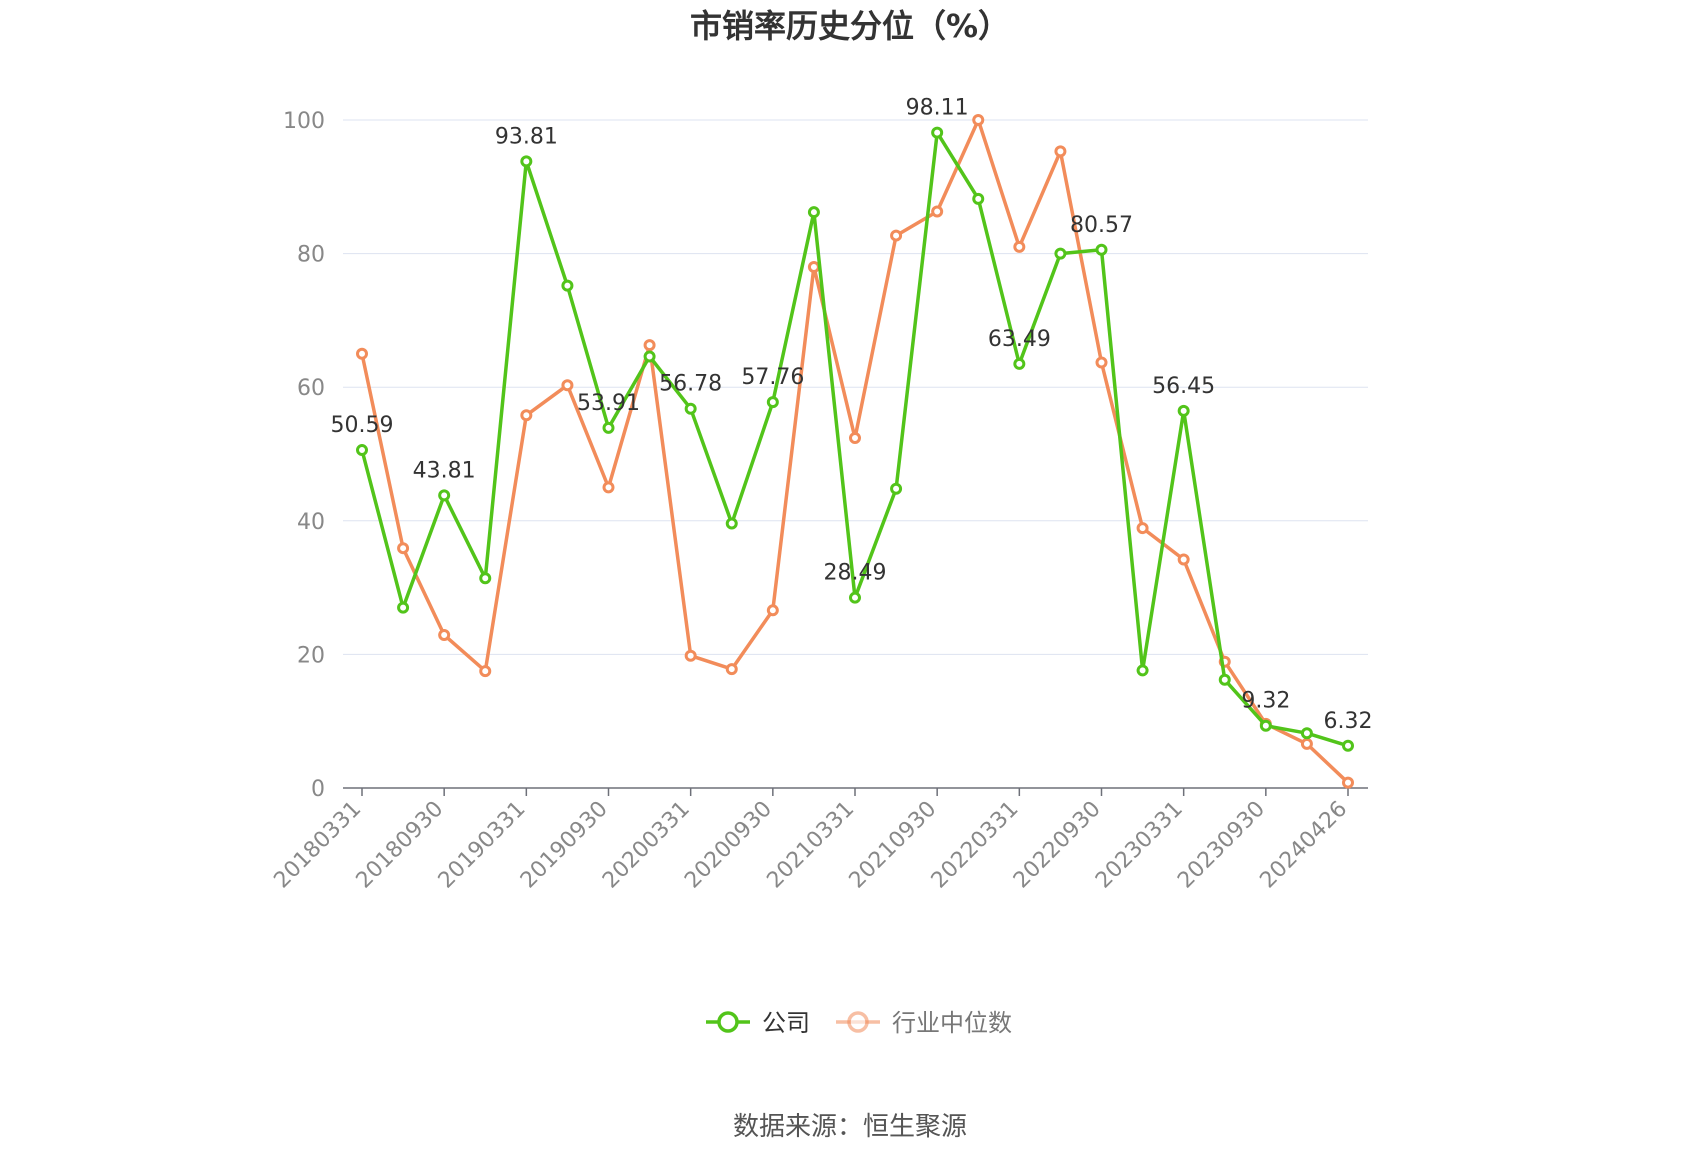 The image size is (1700, 1150). What do you see at coordinates (1221, 845) in the screenshot?
I see `x-tick-label: 20230930` at bounding box center [1221, 845].